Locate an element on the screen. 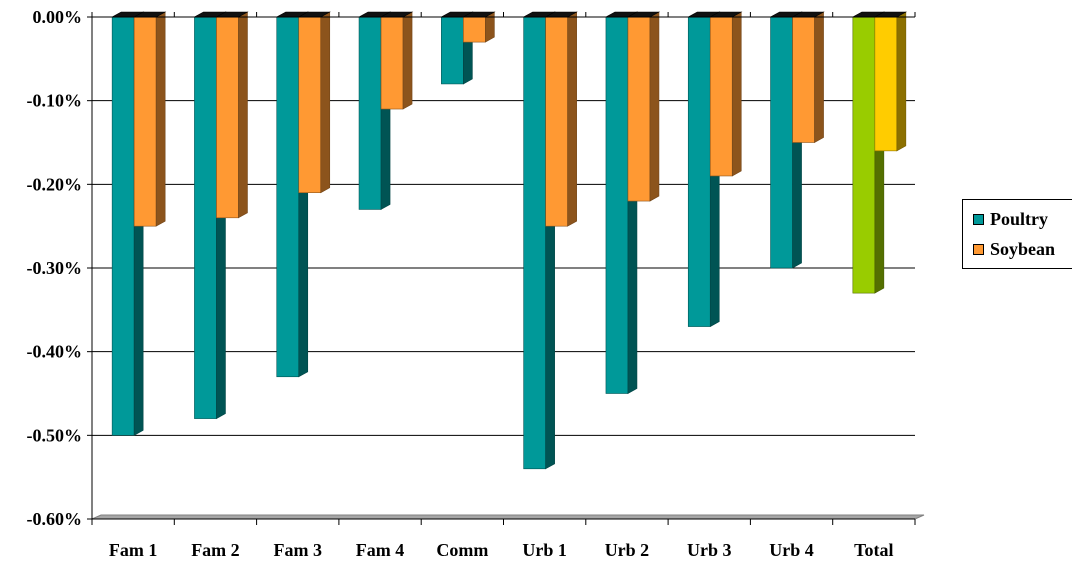  x-tick-label: Fam 4 is located at coordinates (380, 550).